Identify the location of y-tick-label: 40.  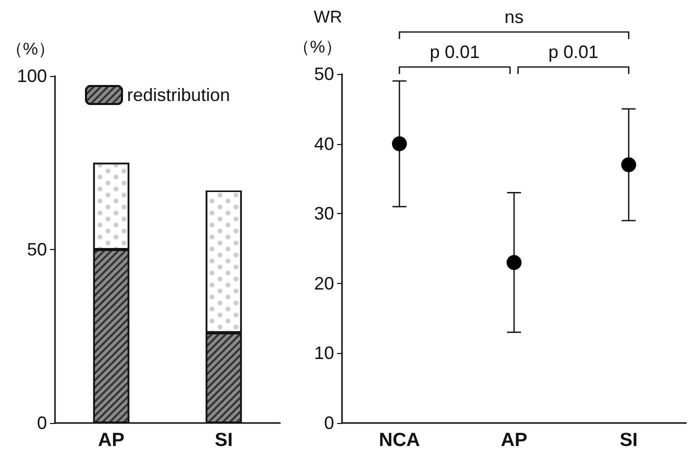
(324, 144).